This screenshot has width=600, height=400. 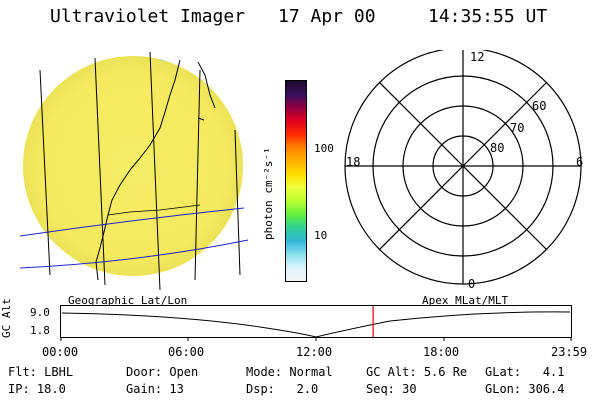 I want to click on mlat-label-80: 80, so click(x=497, y=148).